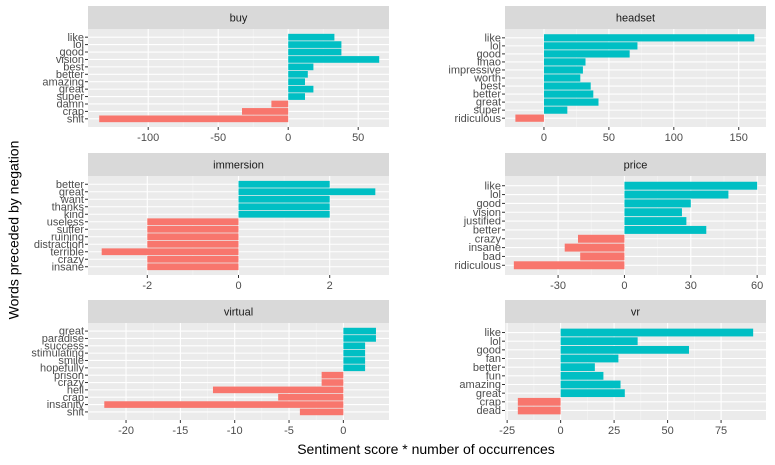  Describe the element at coordinates (72, 200) in the screenshot. I see `category-label: want` at that location.